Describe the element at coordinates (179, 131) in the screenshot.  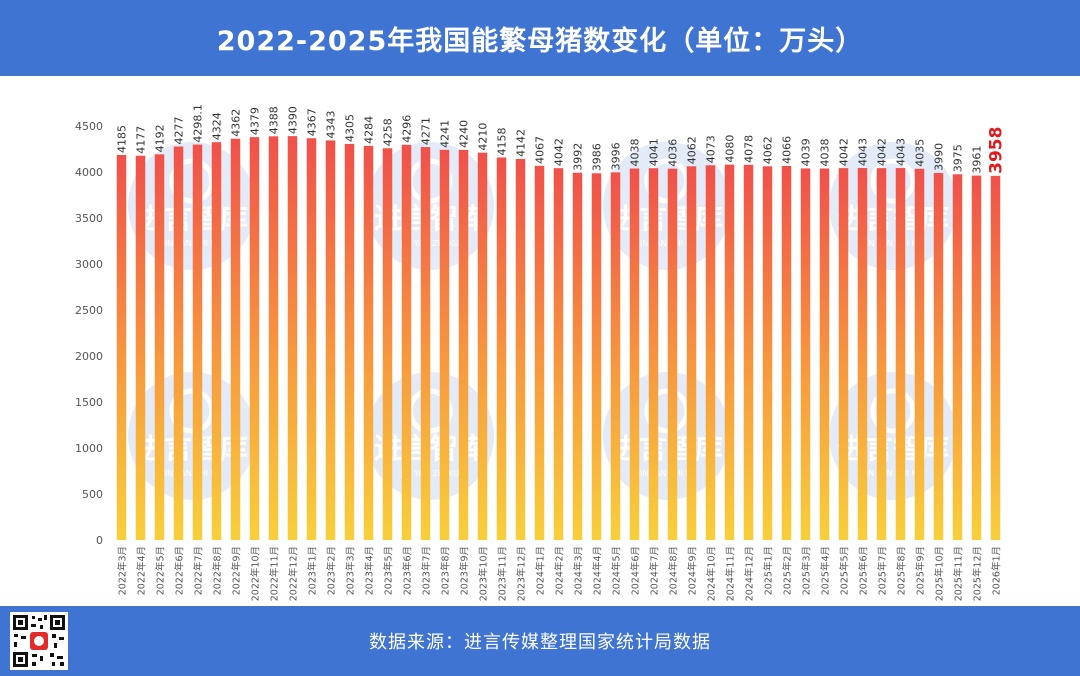
I see `value-label: 4277` at that location.